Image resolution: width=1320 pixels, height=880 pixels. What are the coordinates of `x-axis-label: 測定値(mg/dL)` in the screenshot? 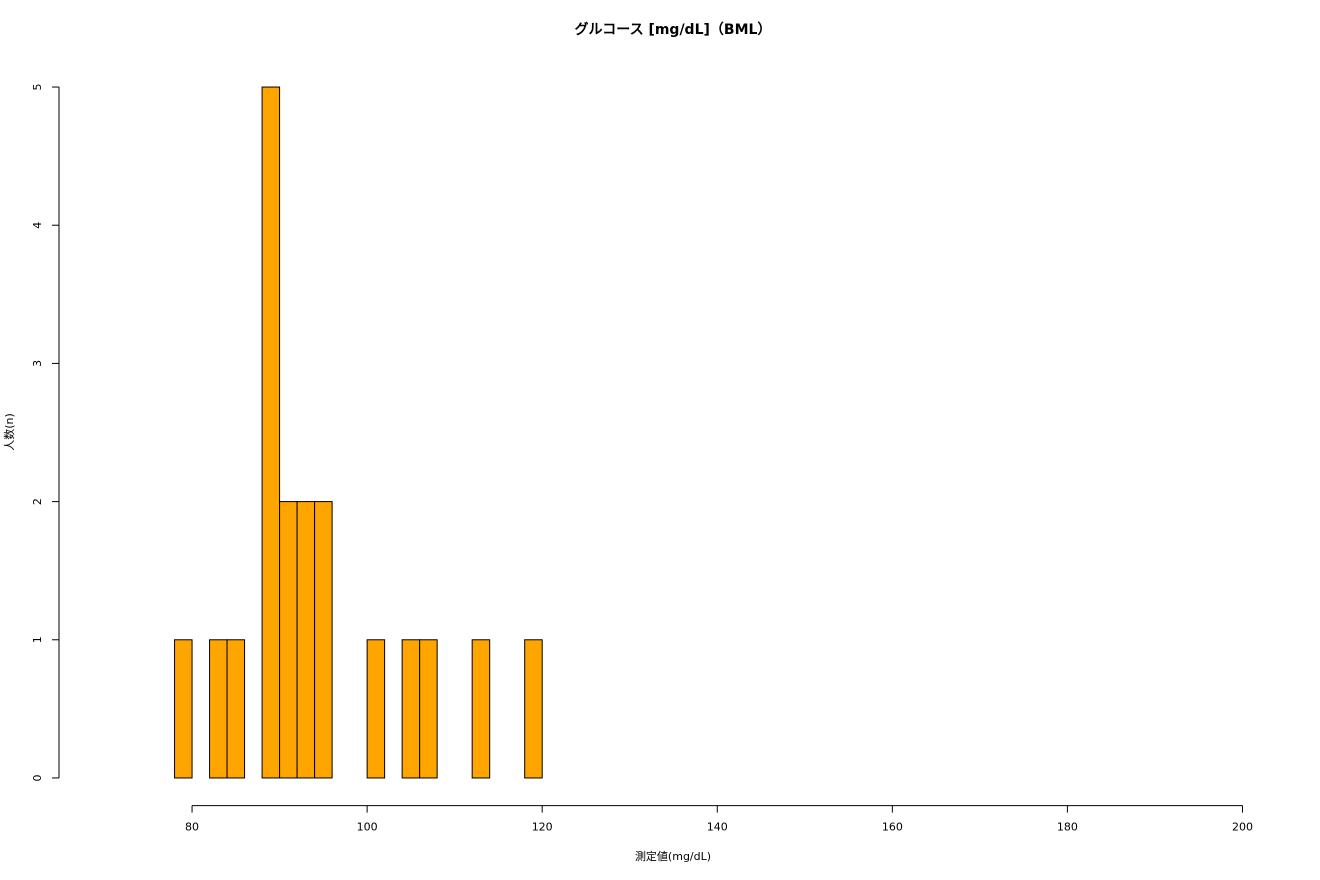 It's located at (673, 856).